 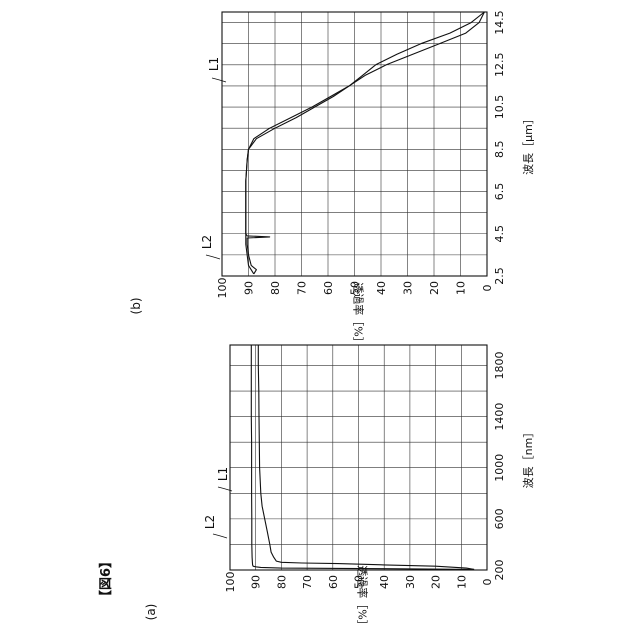 I want to click on x-tick-label: 200, so click(x=499, y=570).